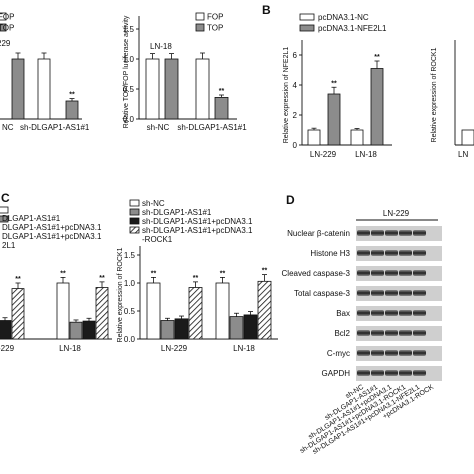 This screenshot has width=474, height=474. What do you see at coordinates (197, 235) in the screenshot?
I see `legend-label-pcdna-rock1: sh-DLGAP1-AS1#1+pcDNA3.1 -ROCK1` at bounding box center [197, 235].